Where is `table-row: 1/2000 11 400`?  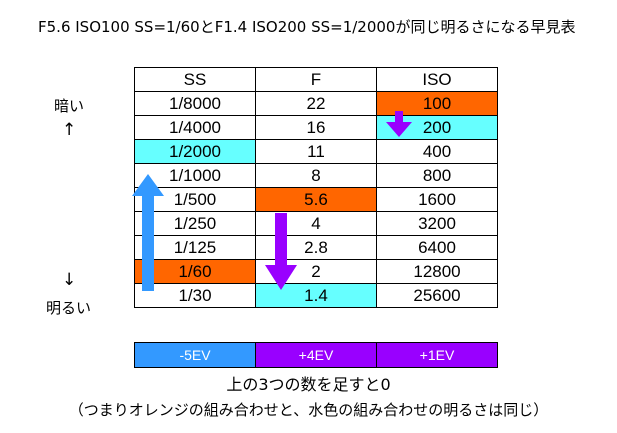 table-row: 1/2000 11 400 is located at coordinates (316, 151).